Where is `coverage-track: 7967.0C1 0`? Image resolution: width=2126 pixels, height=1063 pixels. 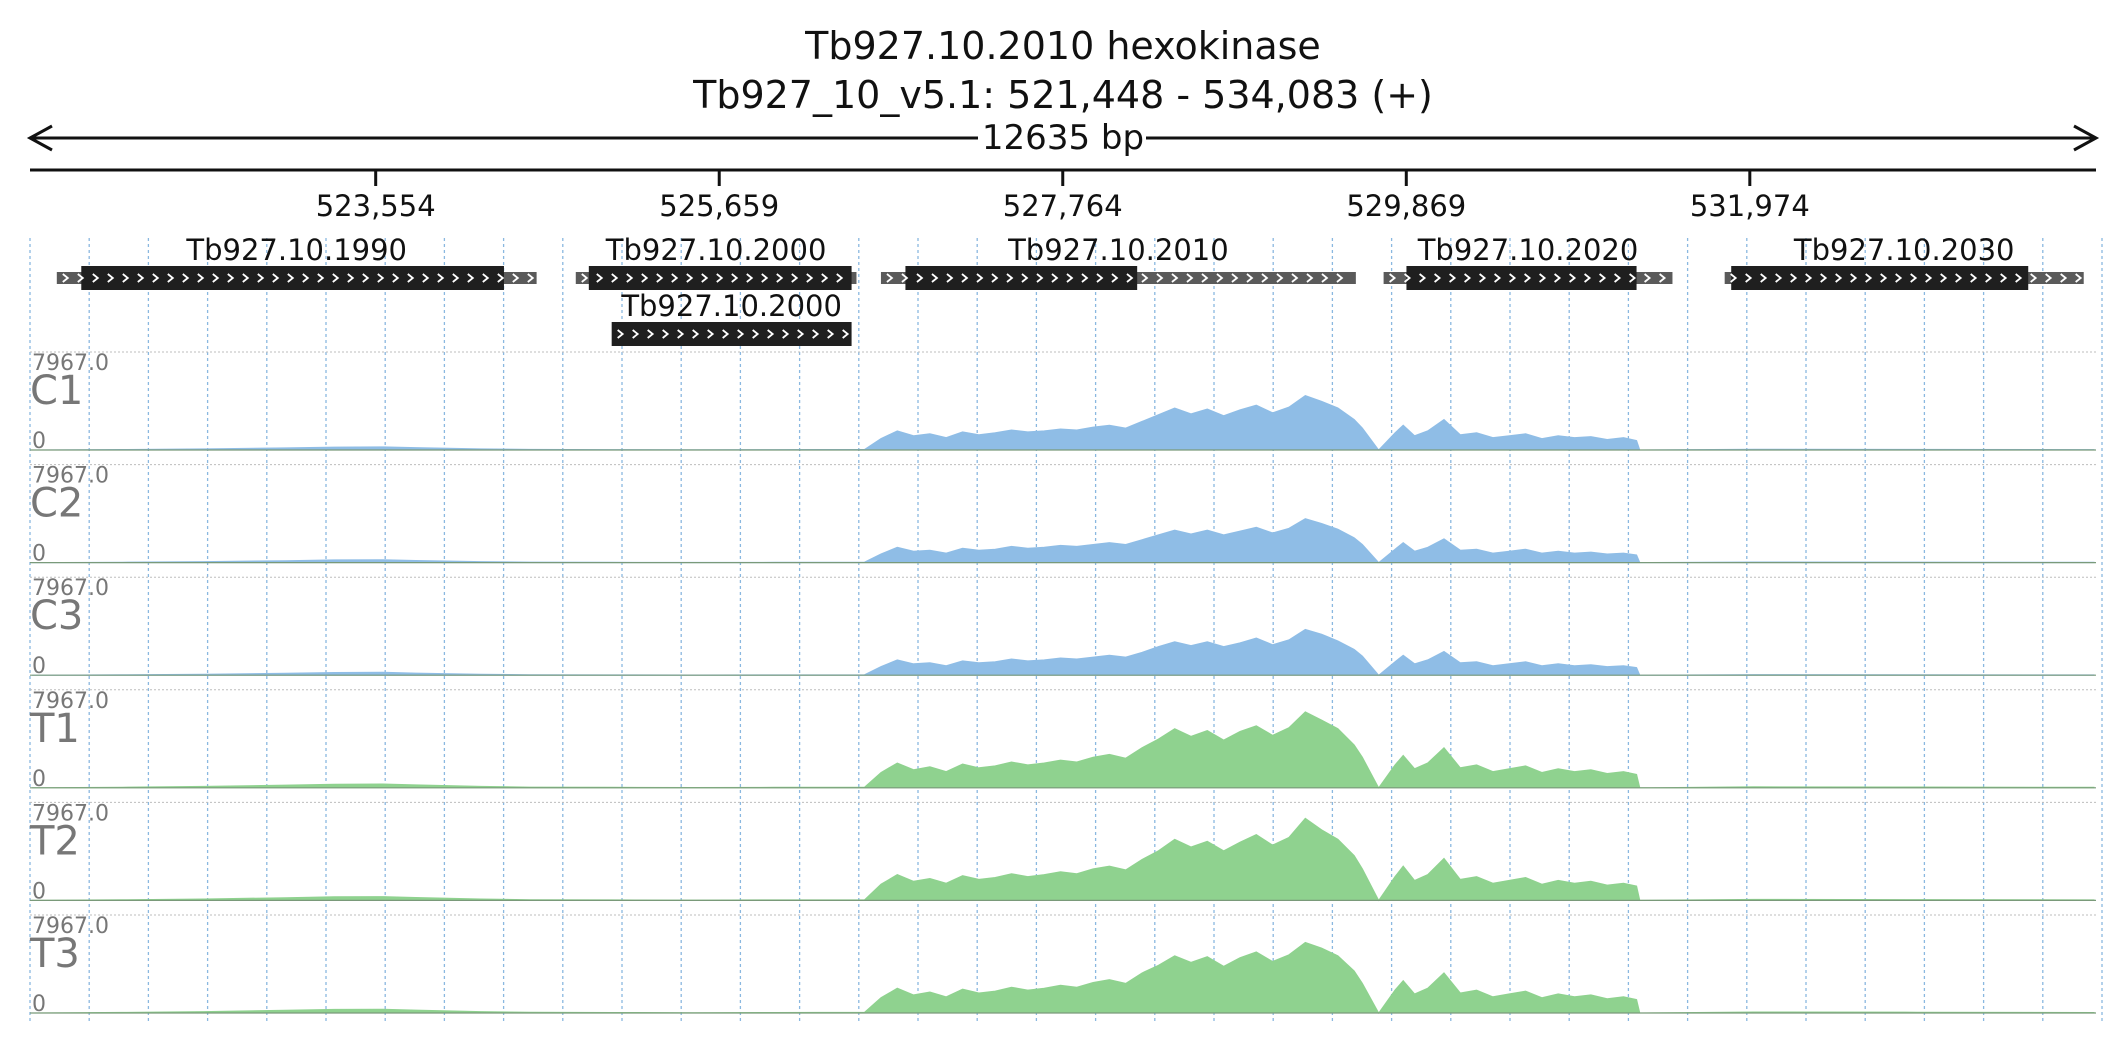 coverage-track: 7967.0C1 0 is located at coordinates (1063, 402).